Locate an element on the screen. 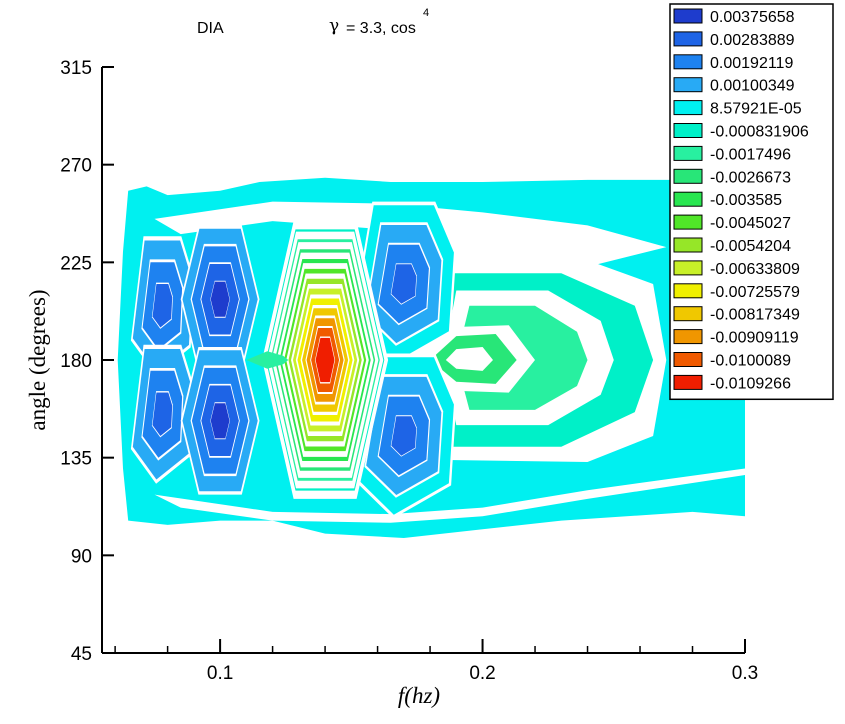  legend-label-2: 0.00192119 is located at coordinates (751, 63).